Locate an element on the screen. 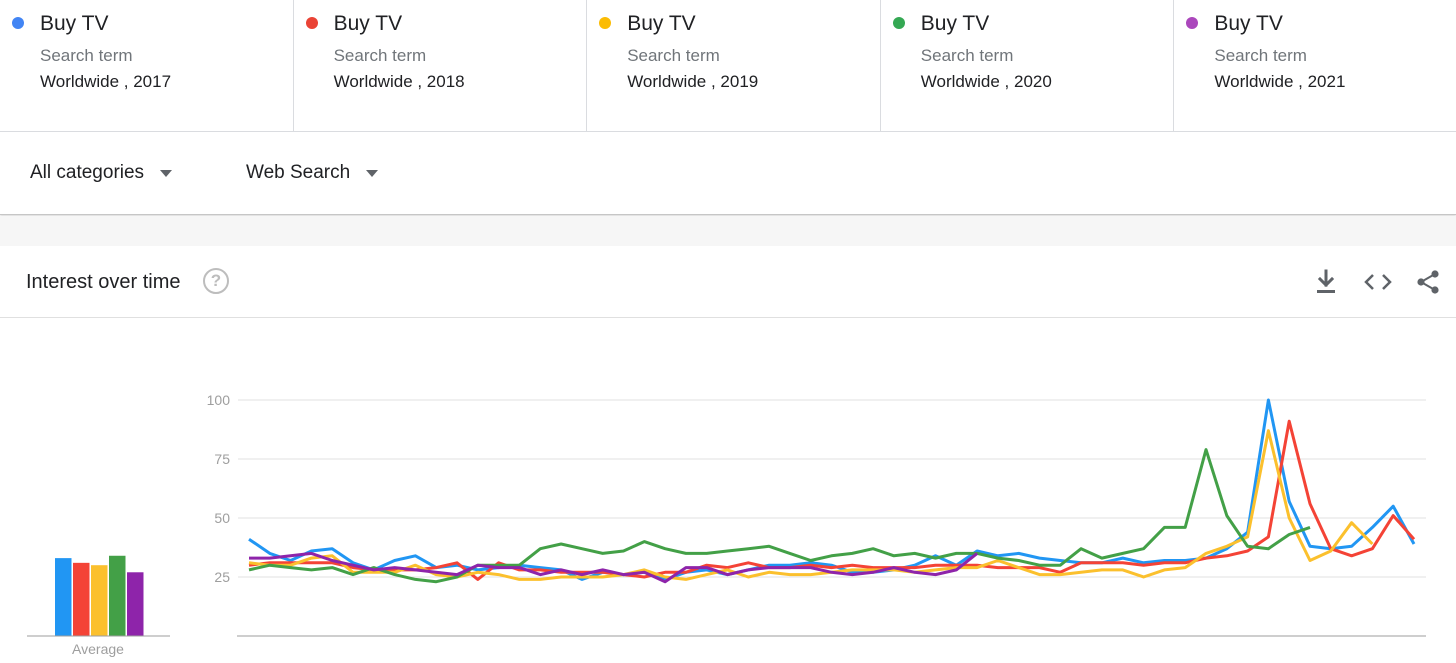 The width and height of the screenshot is (1456, 663). y-tick-label: 100 is located at coordinates (219, 400).